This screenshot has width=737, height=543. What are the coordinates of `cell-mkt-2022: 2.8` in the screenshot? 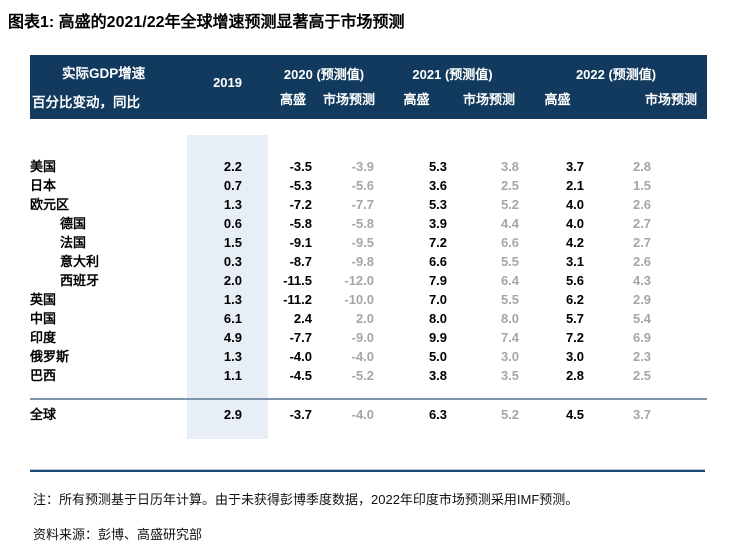 It's located at (642, 166).